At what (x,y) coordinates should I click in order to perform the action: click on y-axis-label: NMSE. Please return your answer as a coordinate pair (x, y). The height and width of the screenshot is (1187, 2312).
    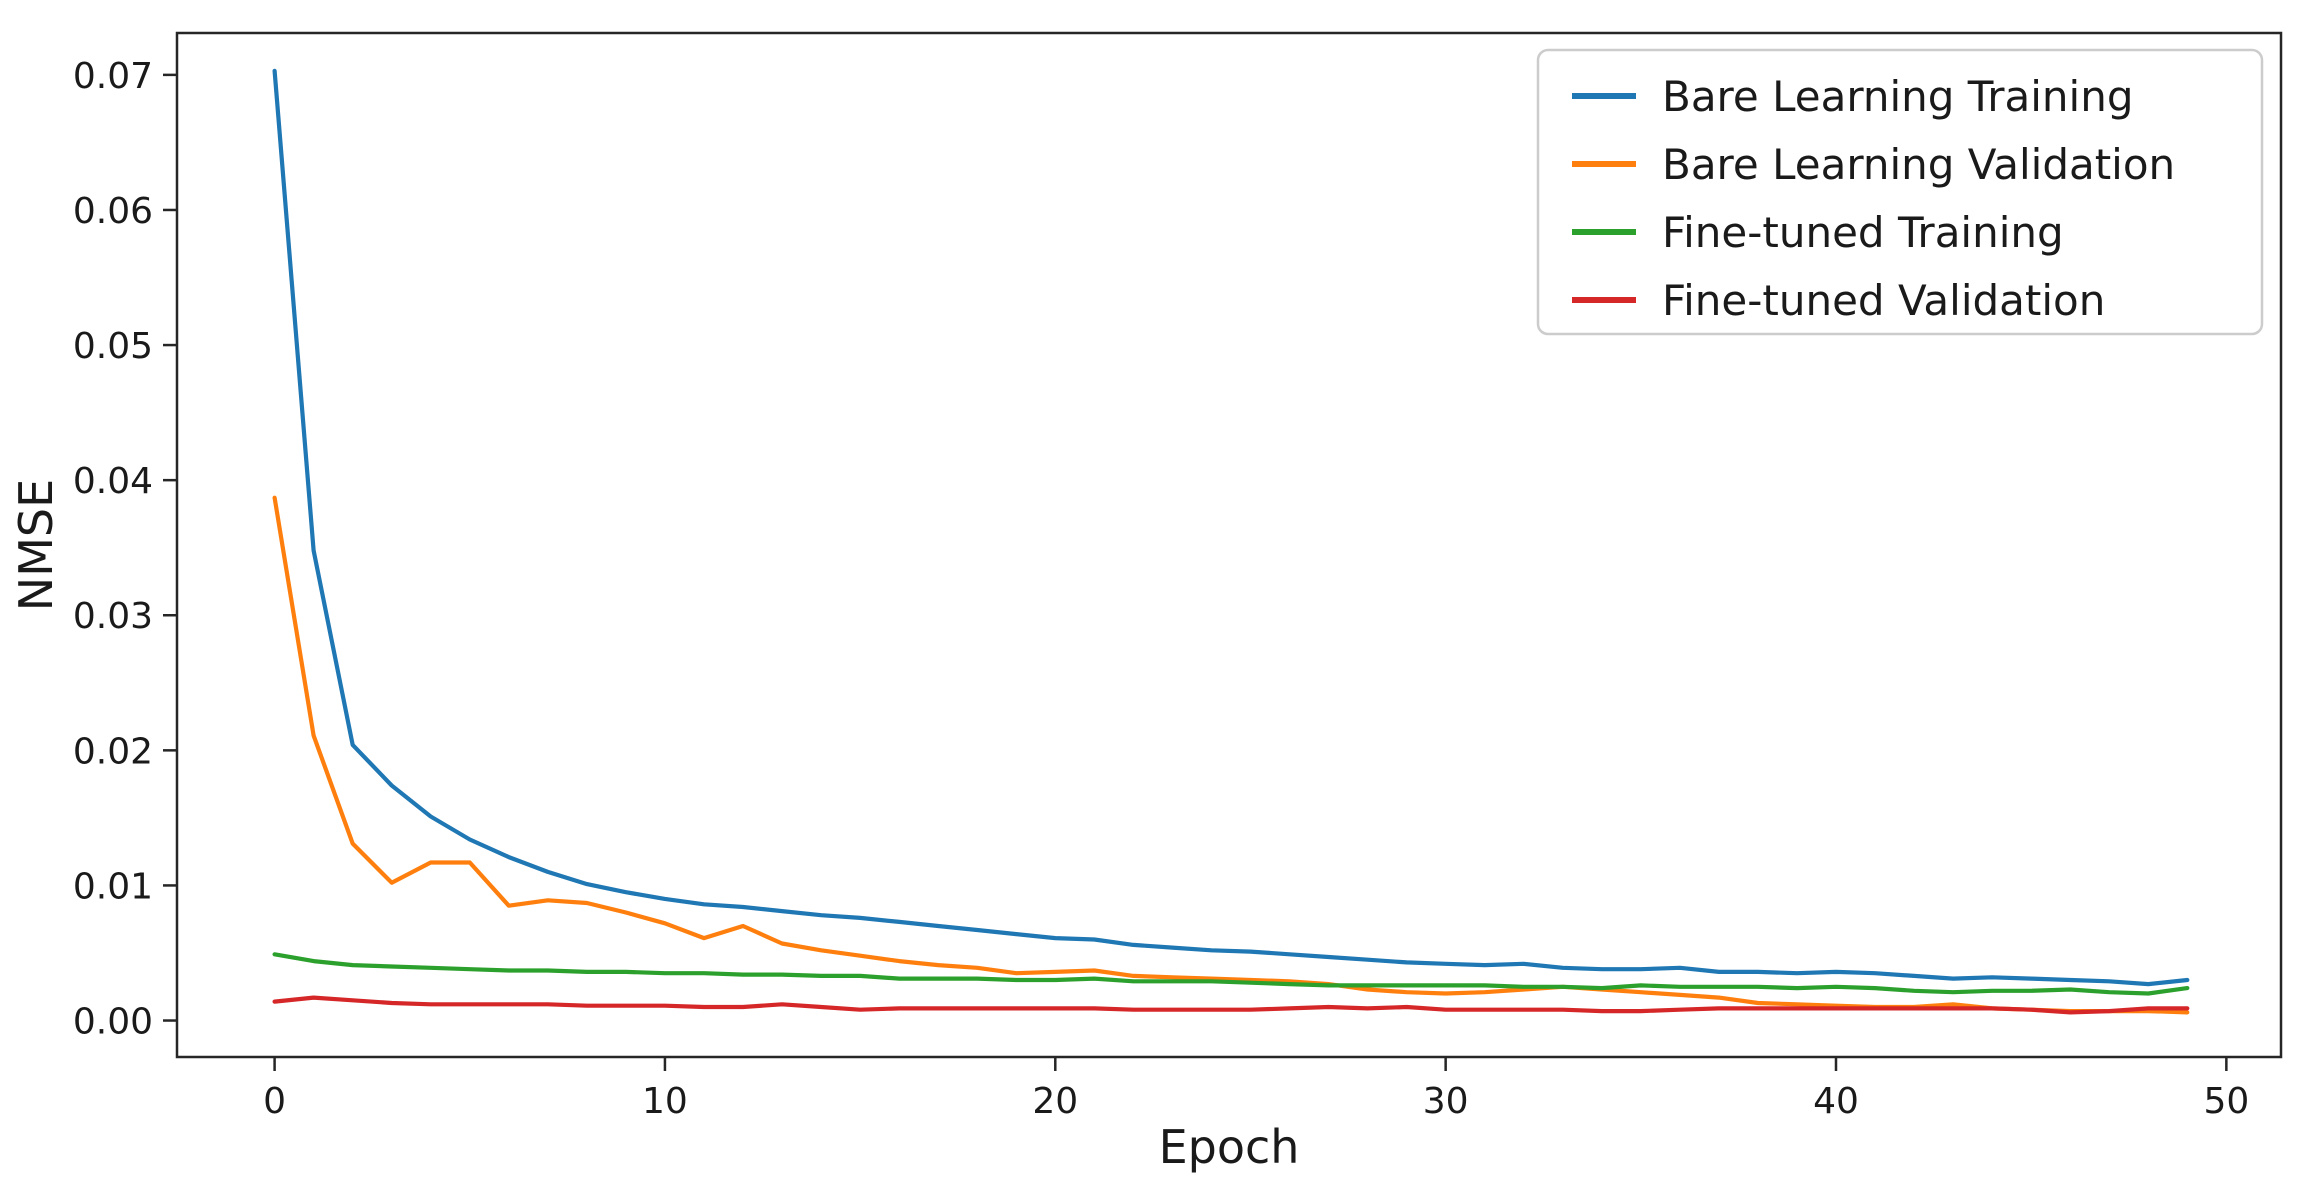
    Looking at the image, I should click on (36, 545).